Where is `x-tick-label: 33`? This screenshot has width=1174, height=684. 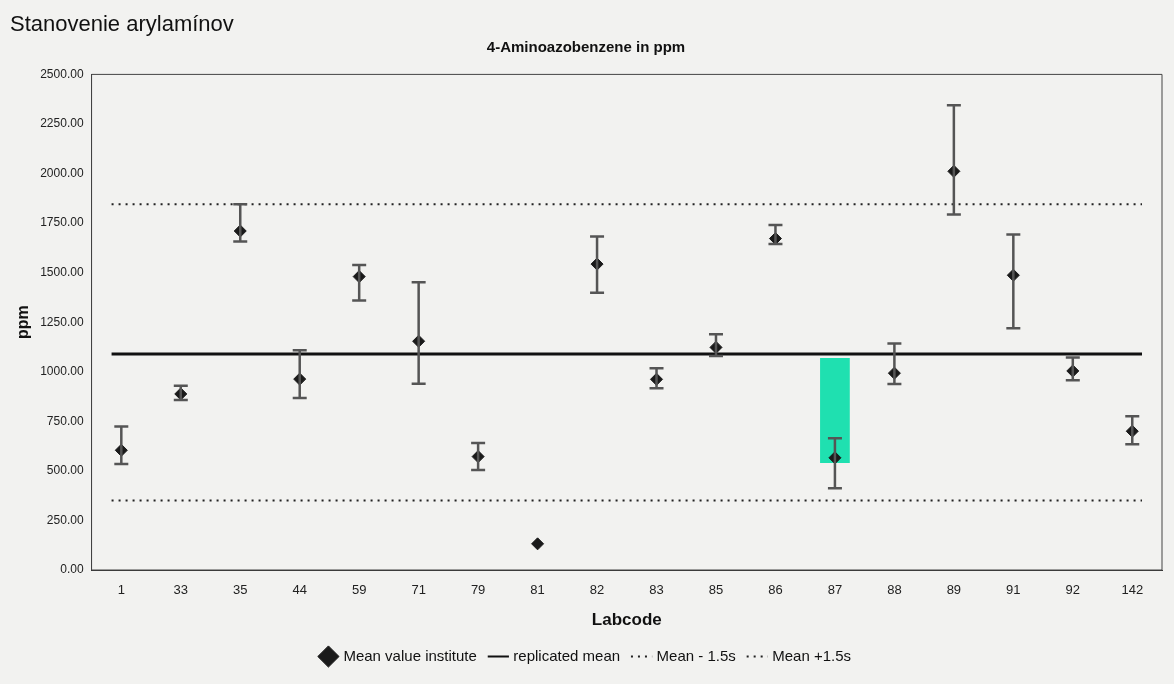
x-tick-label: 33 is located at coordinates (181, 590).